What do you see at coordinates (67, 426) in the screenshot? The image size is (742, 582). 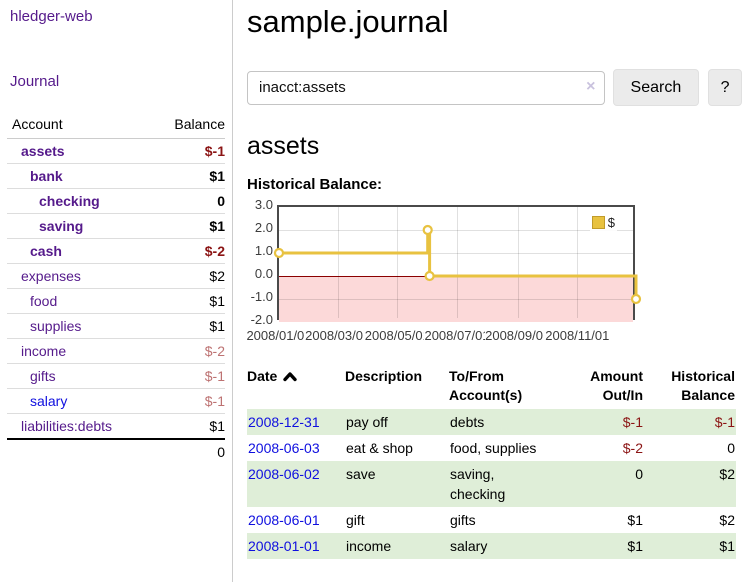 I see `account-link-liabilities-debts: liabilities:debts` at bounding box center [67, 426].